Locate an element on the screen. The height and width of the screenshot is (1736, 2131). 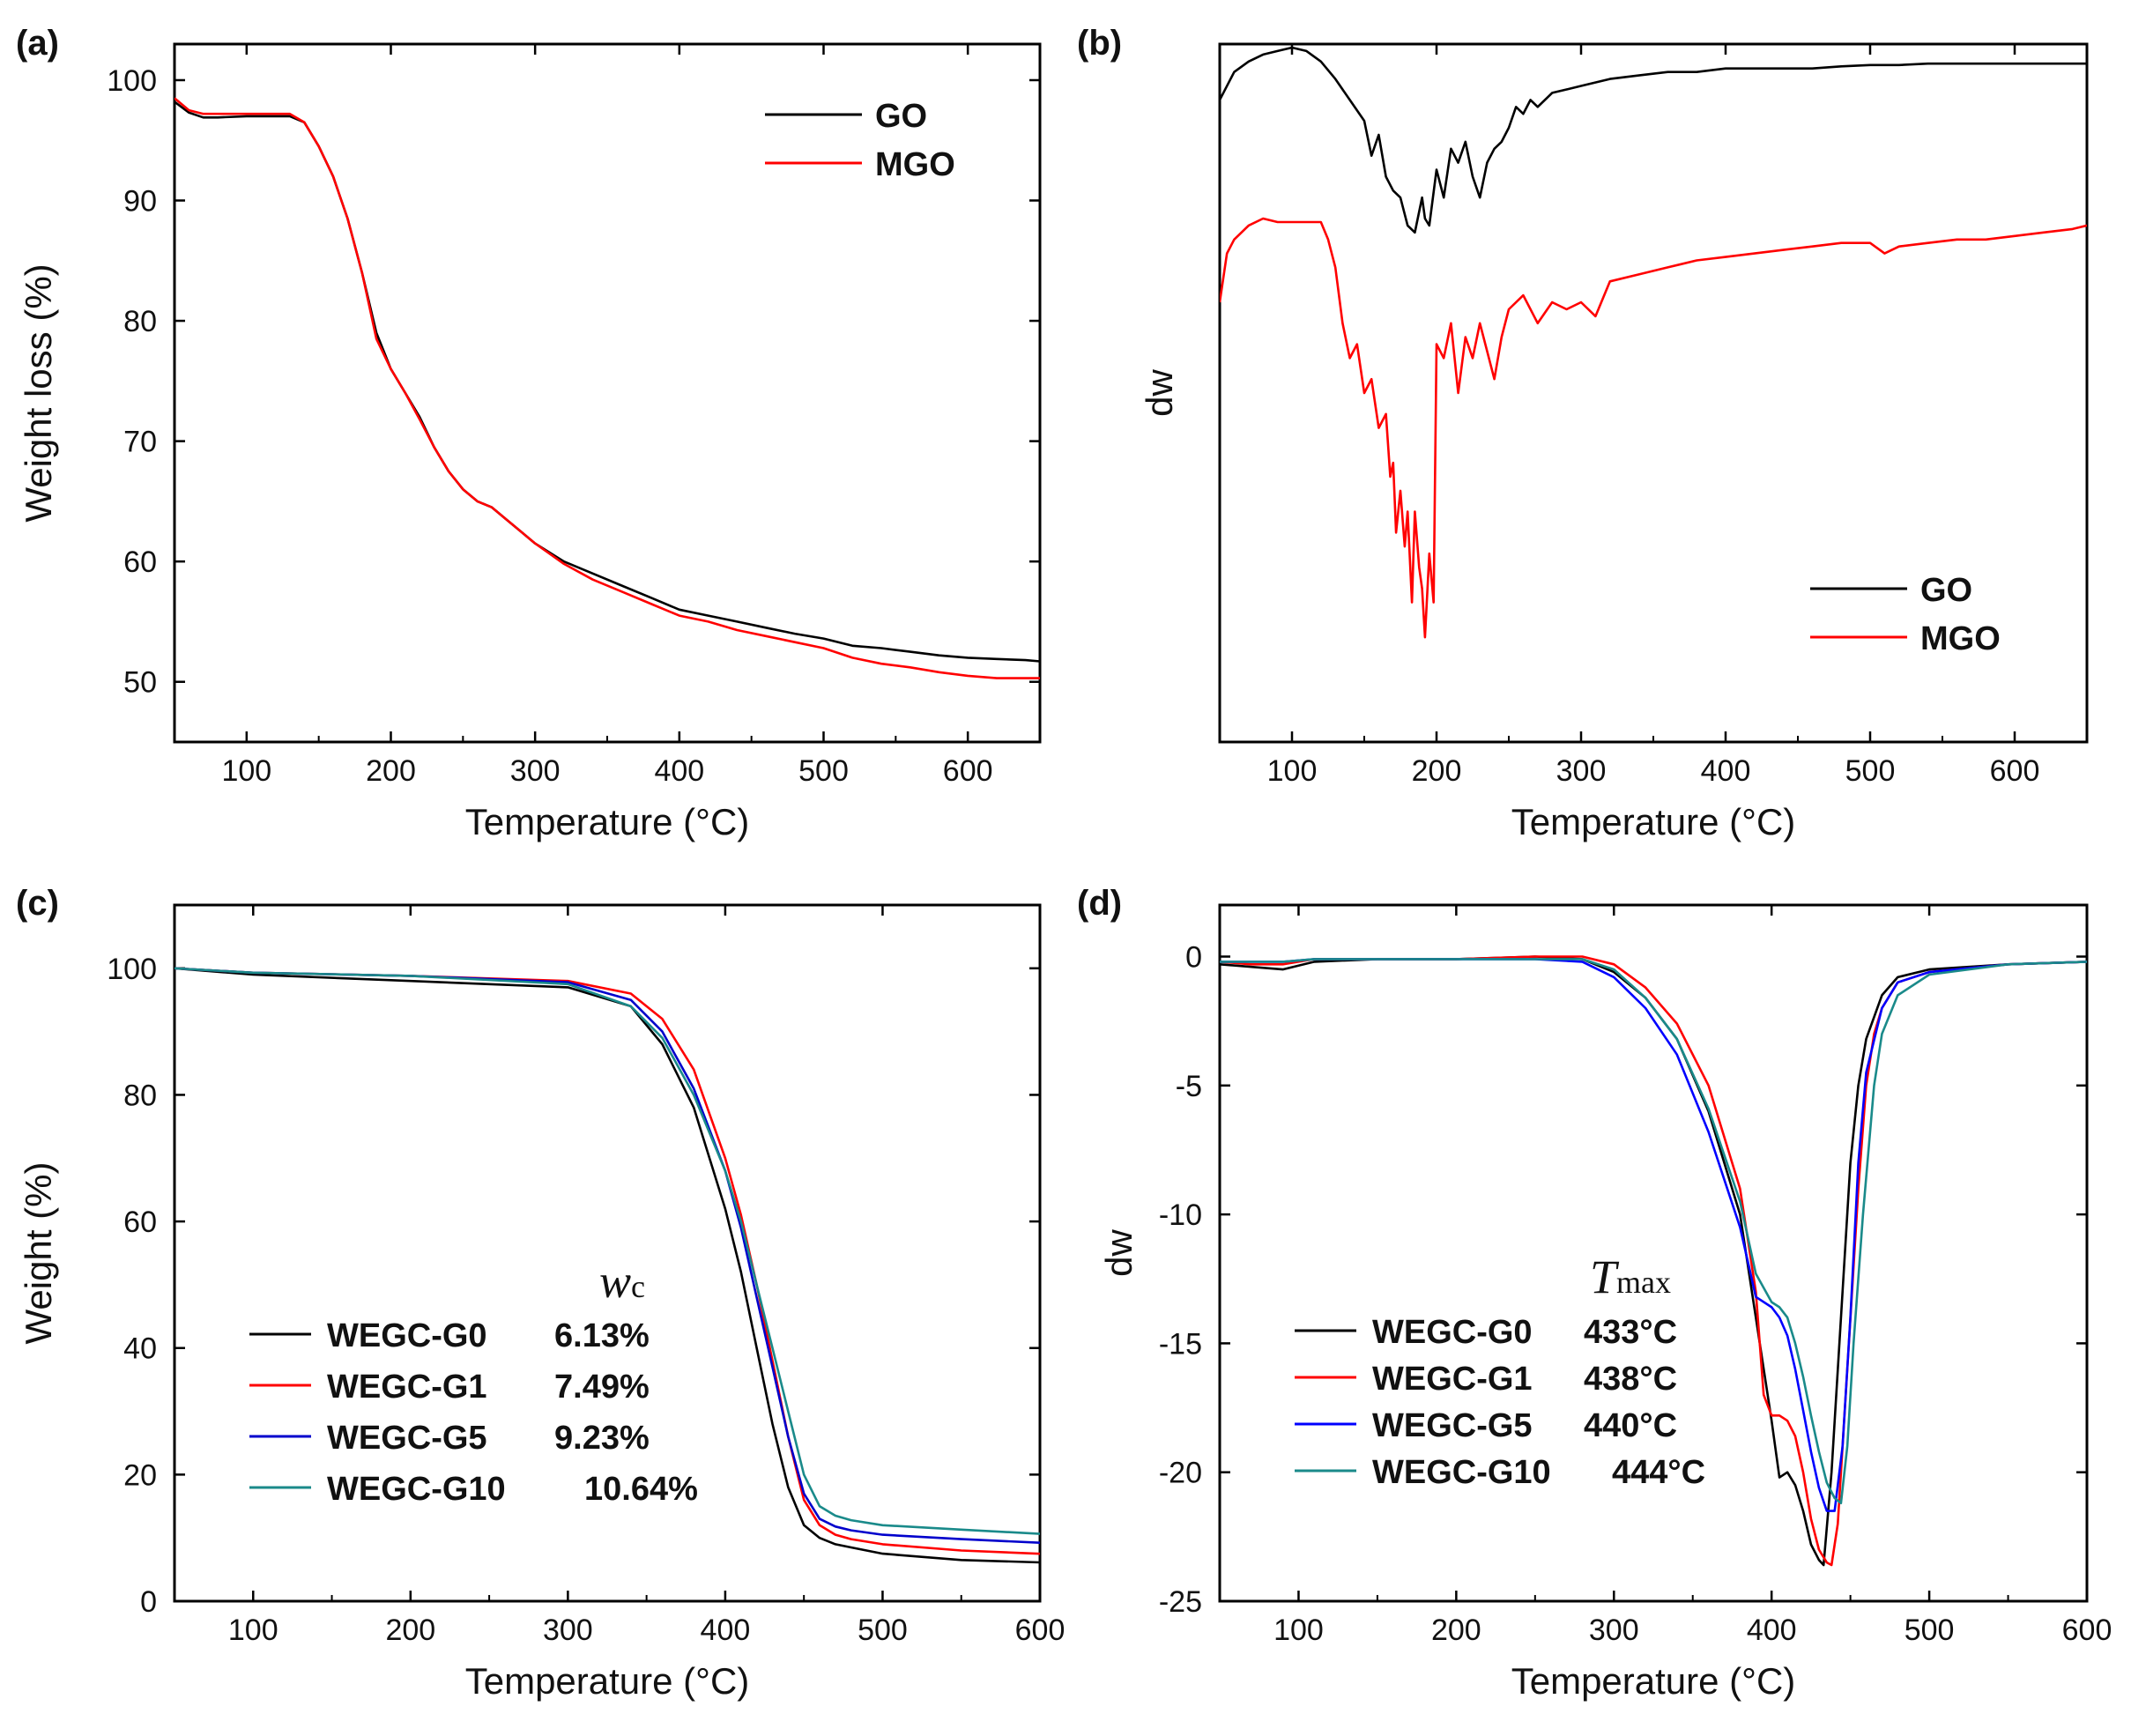
y-tick-label: 70 is located at coordinates (140, 442).